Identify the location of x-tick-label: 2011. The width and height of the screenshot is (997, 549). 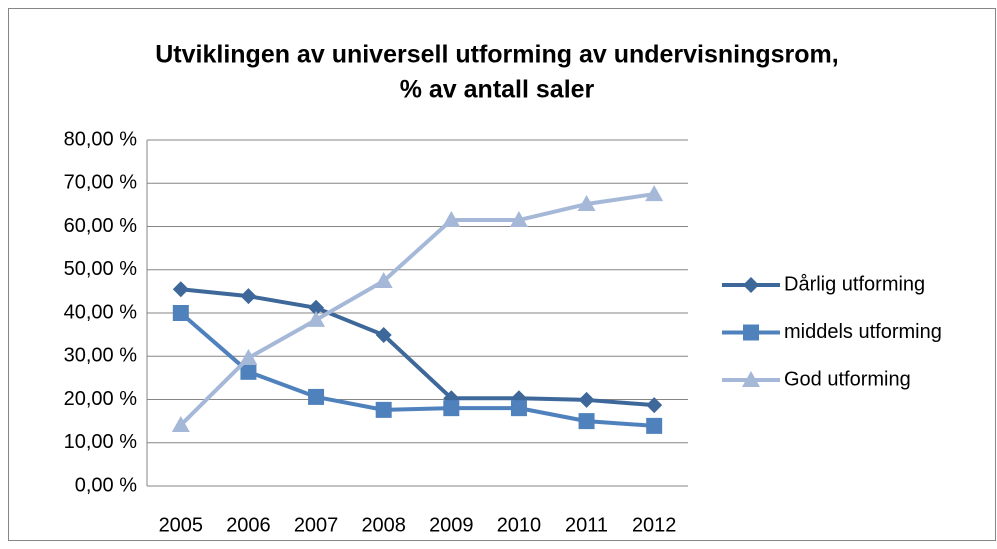
(586, 525).